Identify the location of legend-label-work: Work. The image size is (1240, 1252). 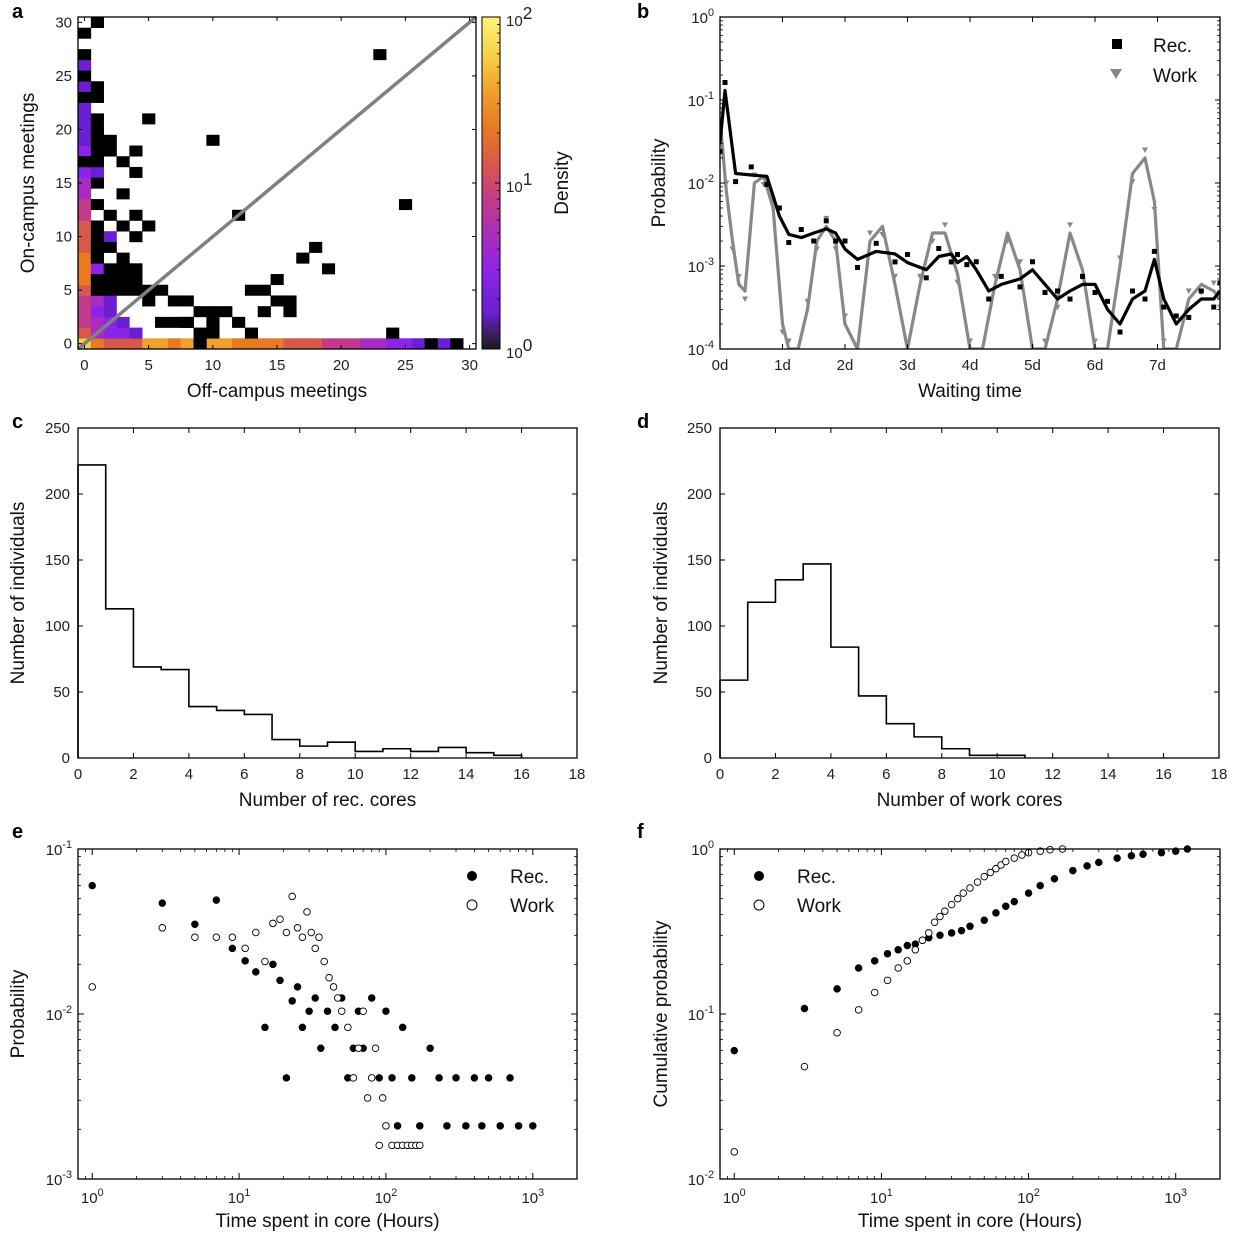
(532, 906).